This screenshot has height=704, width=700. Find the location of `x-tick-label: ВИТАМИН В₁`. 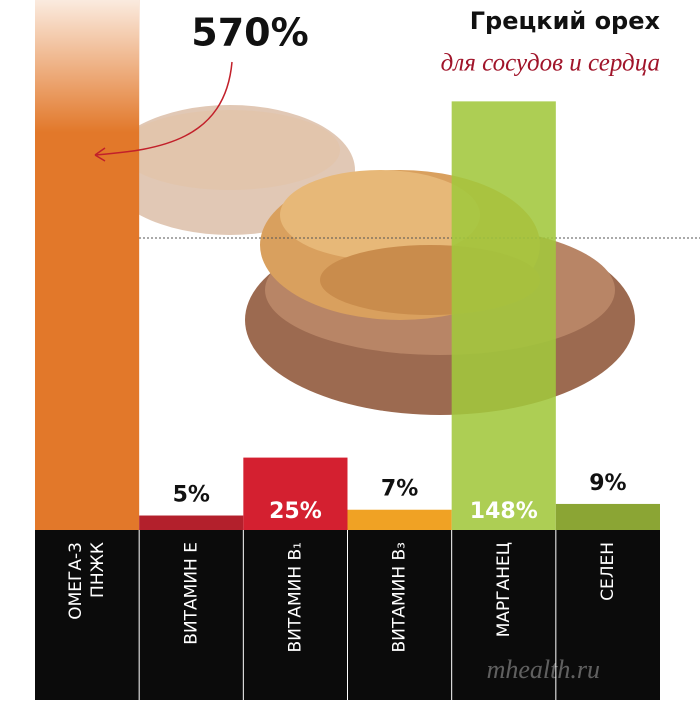

x-tick-label: ВИТАМИН В₁ is located at coordinates (295, 597).